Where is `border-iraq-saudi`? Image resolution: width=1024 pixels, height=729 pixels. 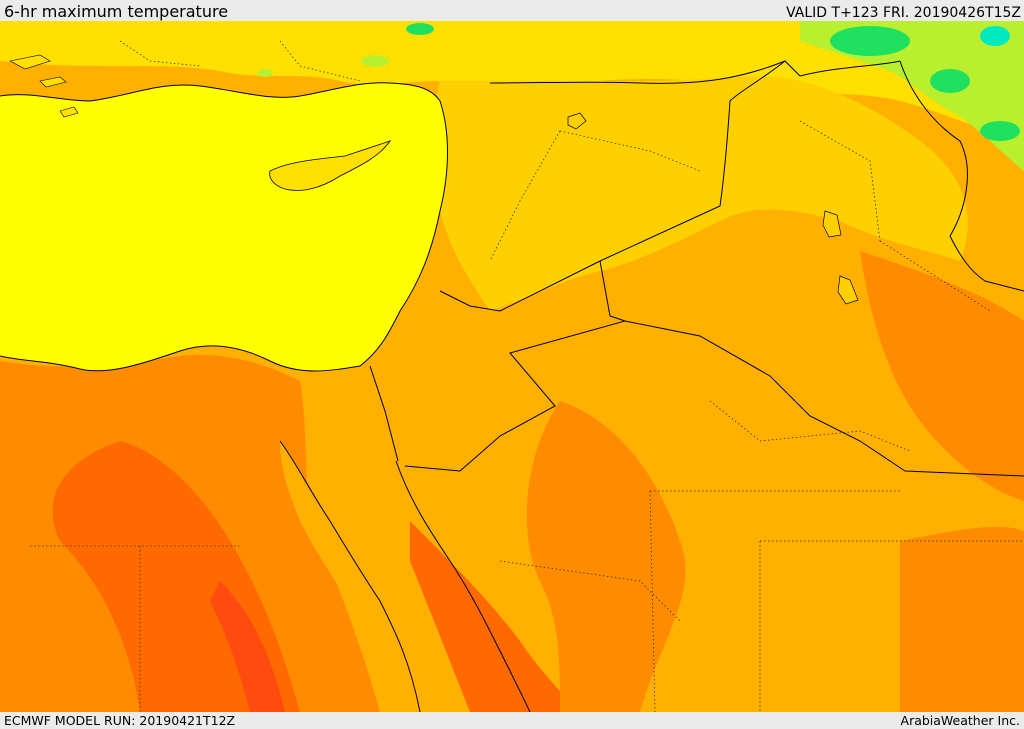 border-iraq-saudi is located at coordinates (824, 398).